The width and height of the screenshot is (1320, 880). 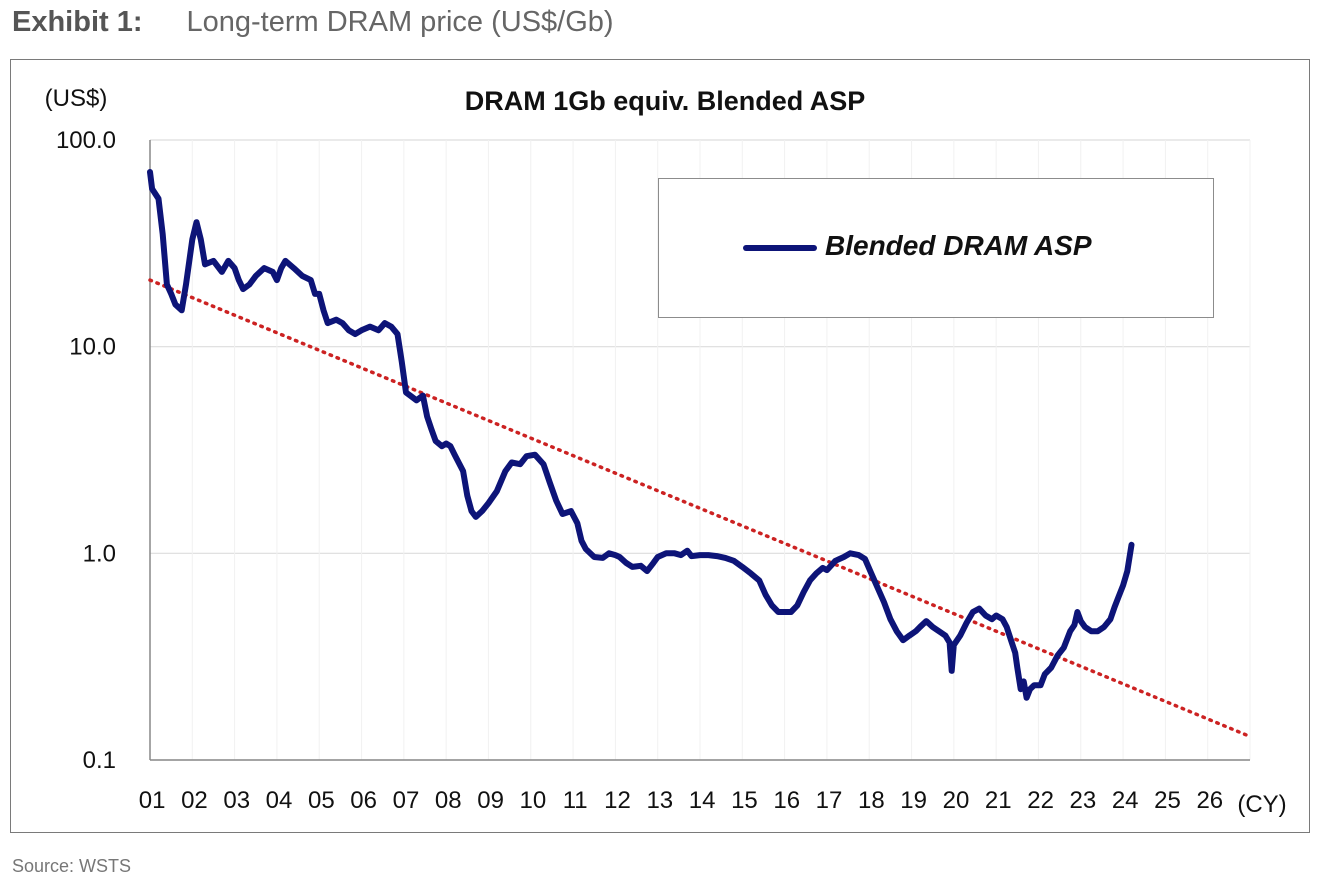 What do you see at coordinates (76, 98) in the screenshot?
I see `y-axis-label: (US$)` at bounding box center [76, 98].